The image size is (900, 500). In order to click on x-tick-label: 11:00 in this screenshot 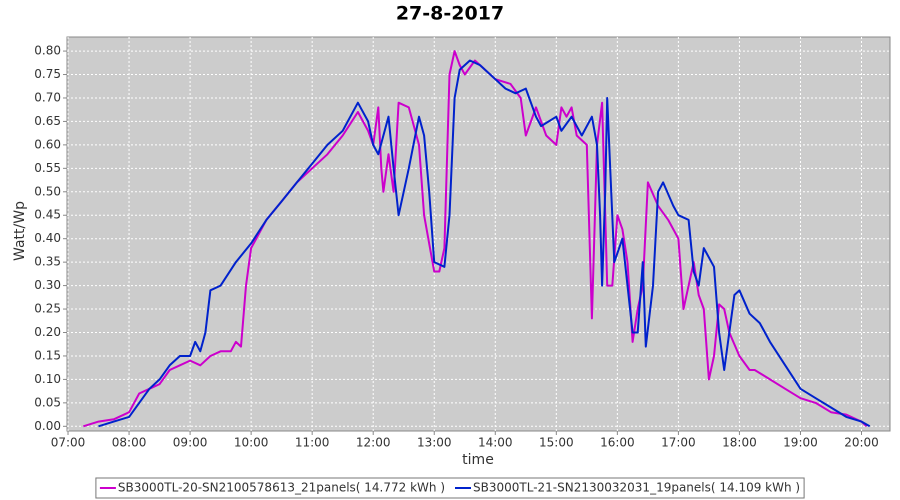, I will do `click(312, 443)`.